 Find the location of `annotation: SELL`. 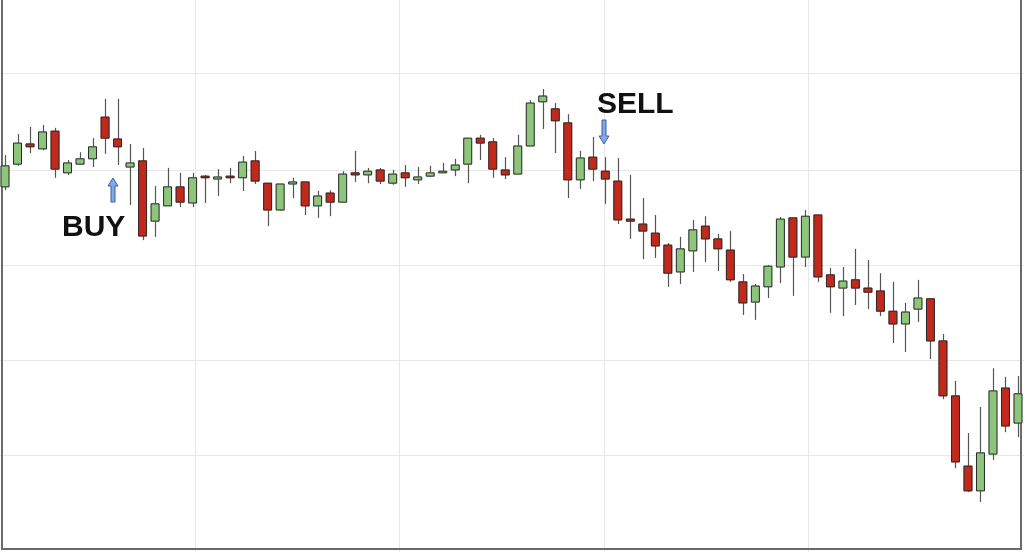

annotation: SELL is located at coordinates (635, 102).